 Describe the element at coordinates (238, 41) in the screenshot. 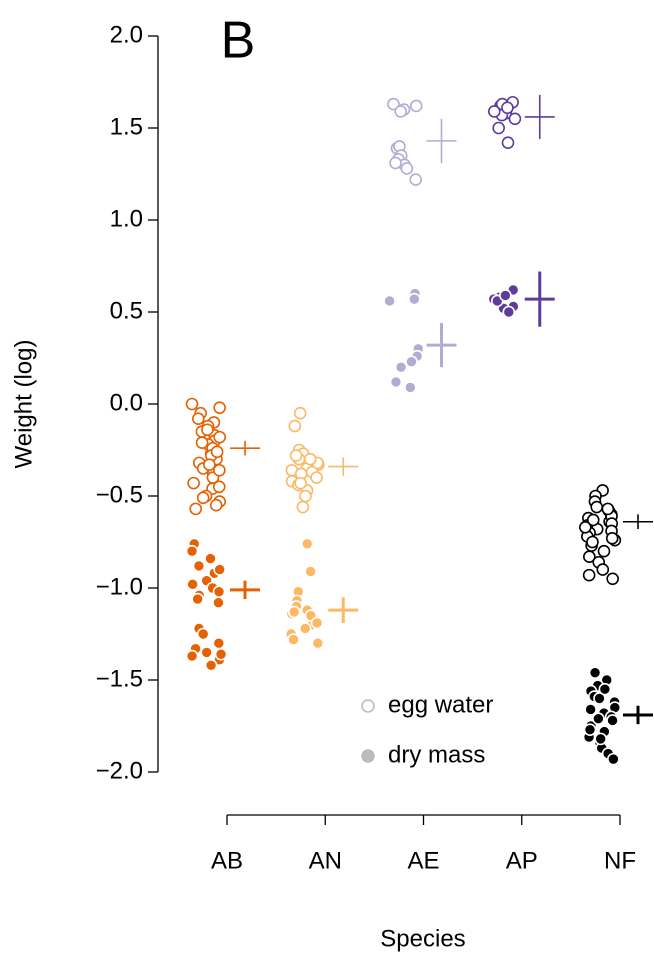

I see `panel-label: B` at that location.